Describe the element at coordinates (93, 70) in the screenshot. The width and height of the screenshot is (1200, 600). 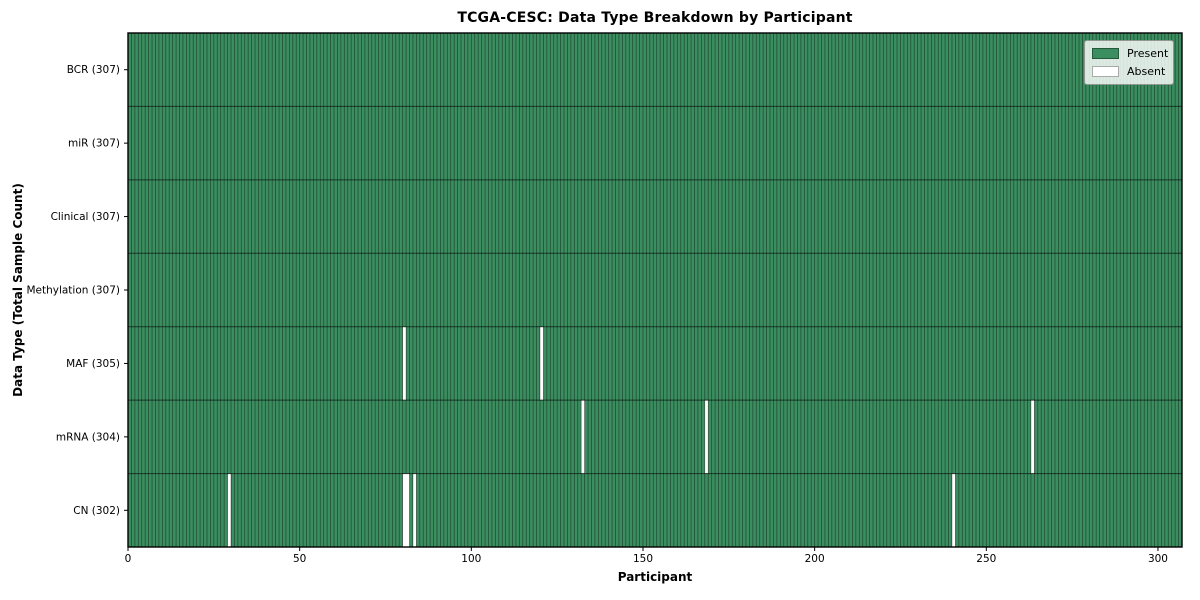
I see `y-tick-label: BCR (307)` at that location.